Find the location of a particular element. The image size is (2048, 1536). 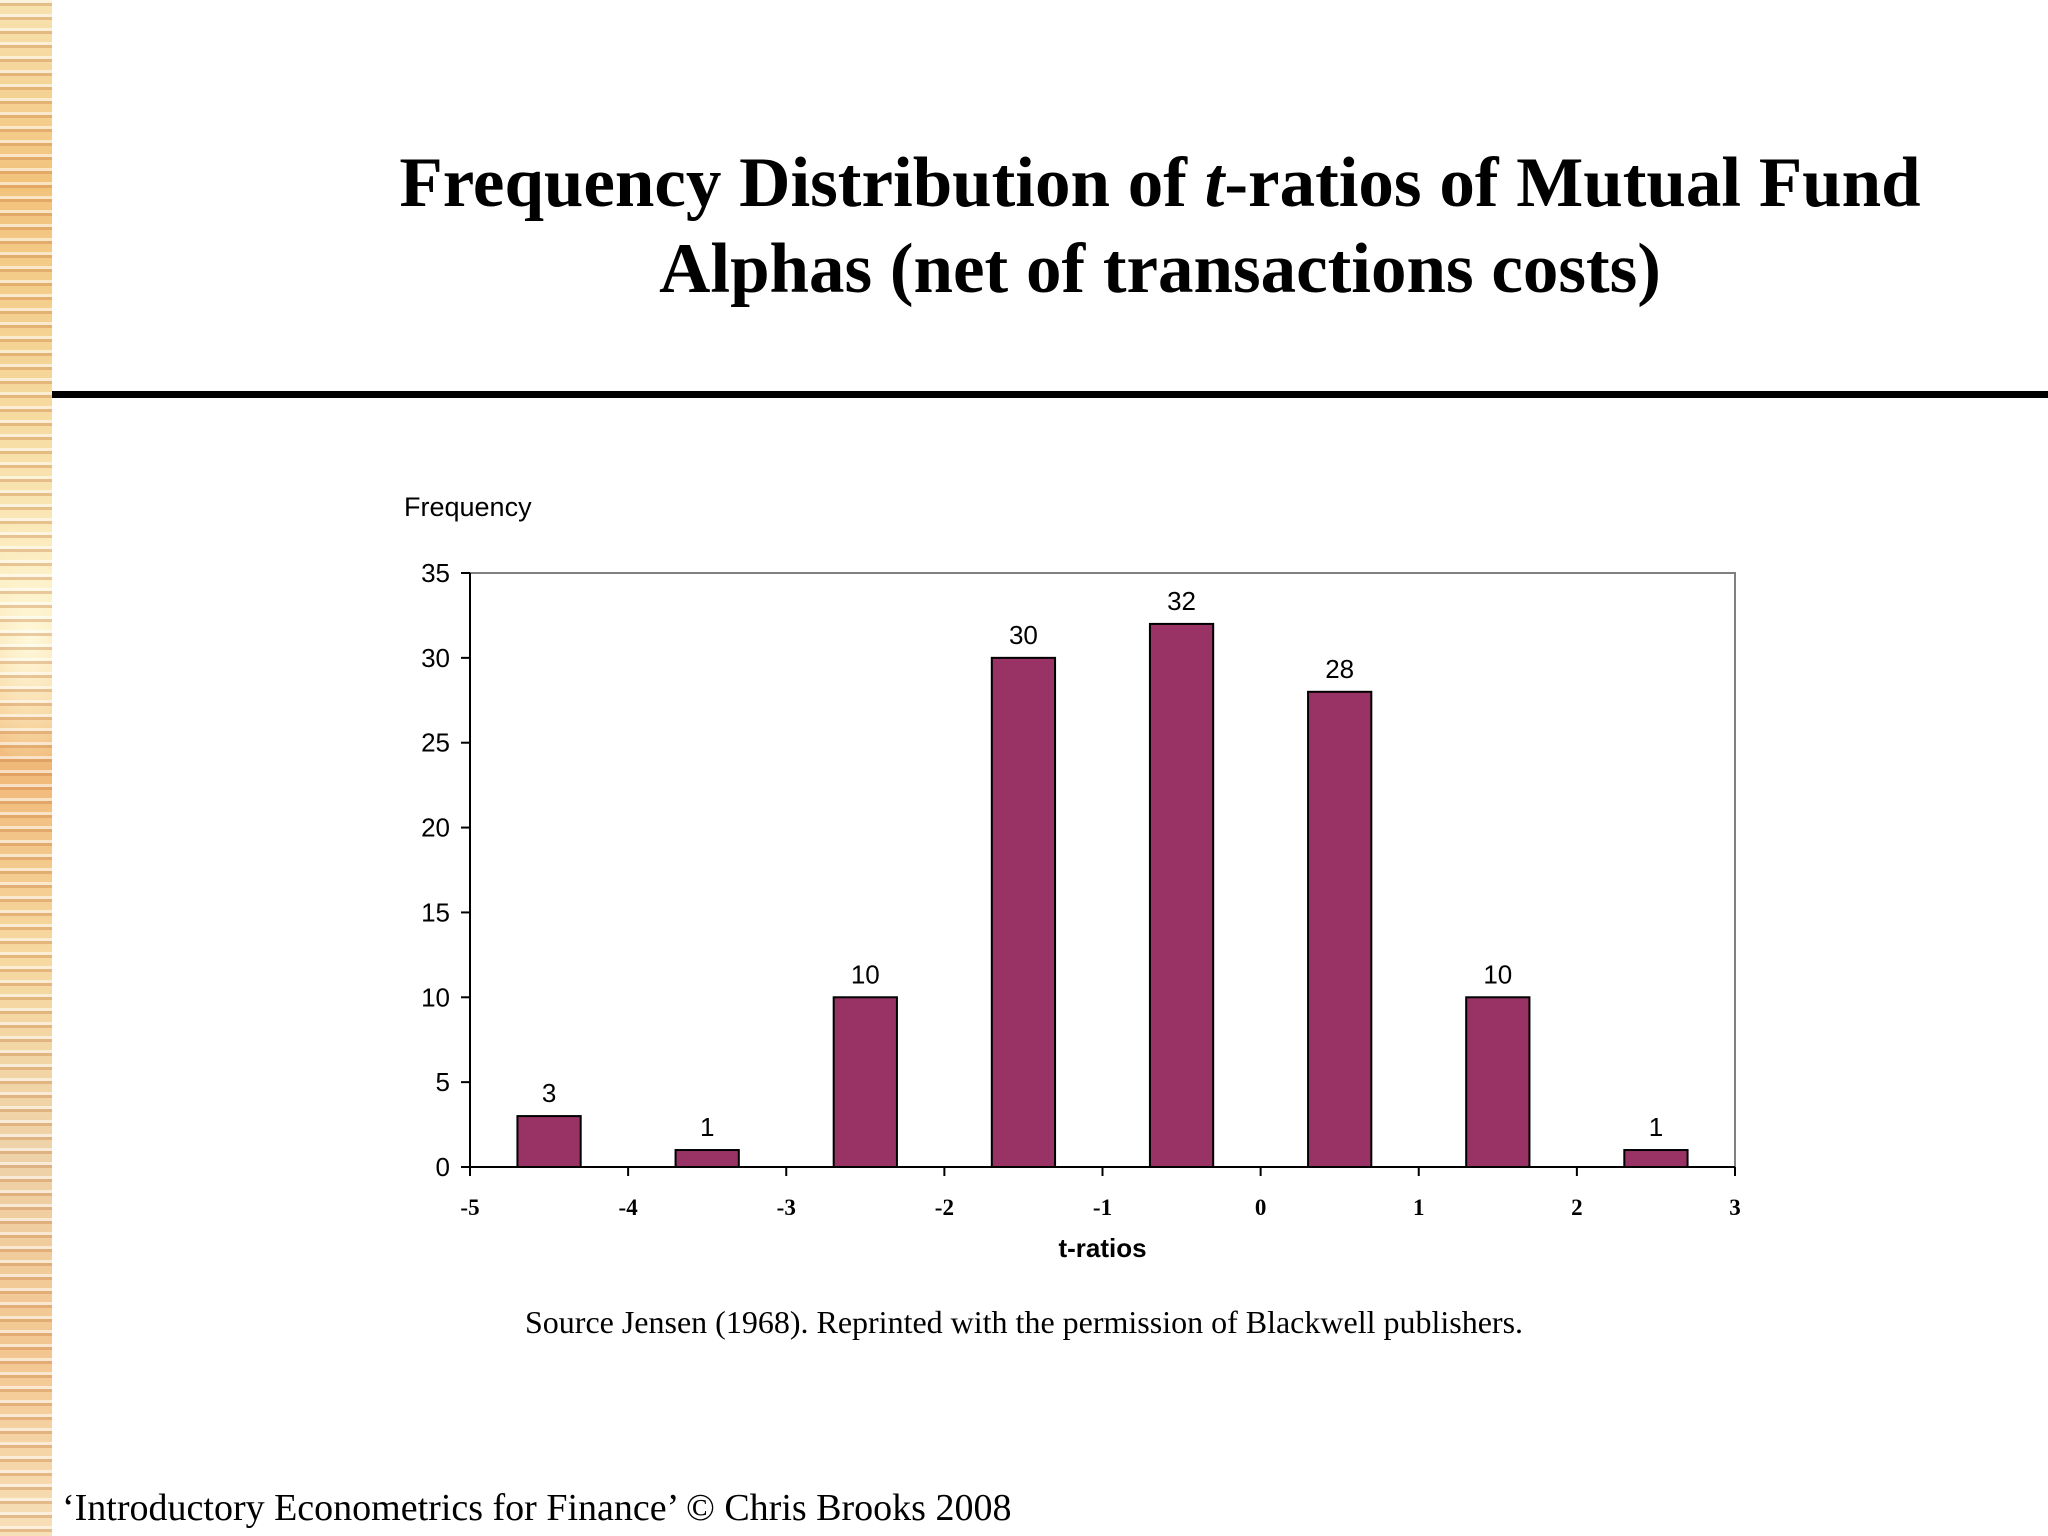

title-divider is located at coordinates (1050, 394).